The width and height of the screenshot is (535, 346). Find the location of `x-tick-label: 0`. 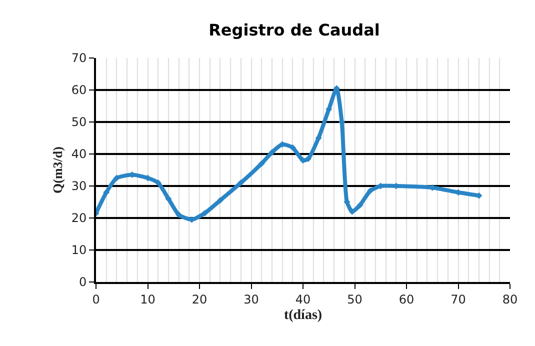

x-tick-label: 0 is located at coordinates (96, 299).